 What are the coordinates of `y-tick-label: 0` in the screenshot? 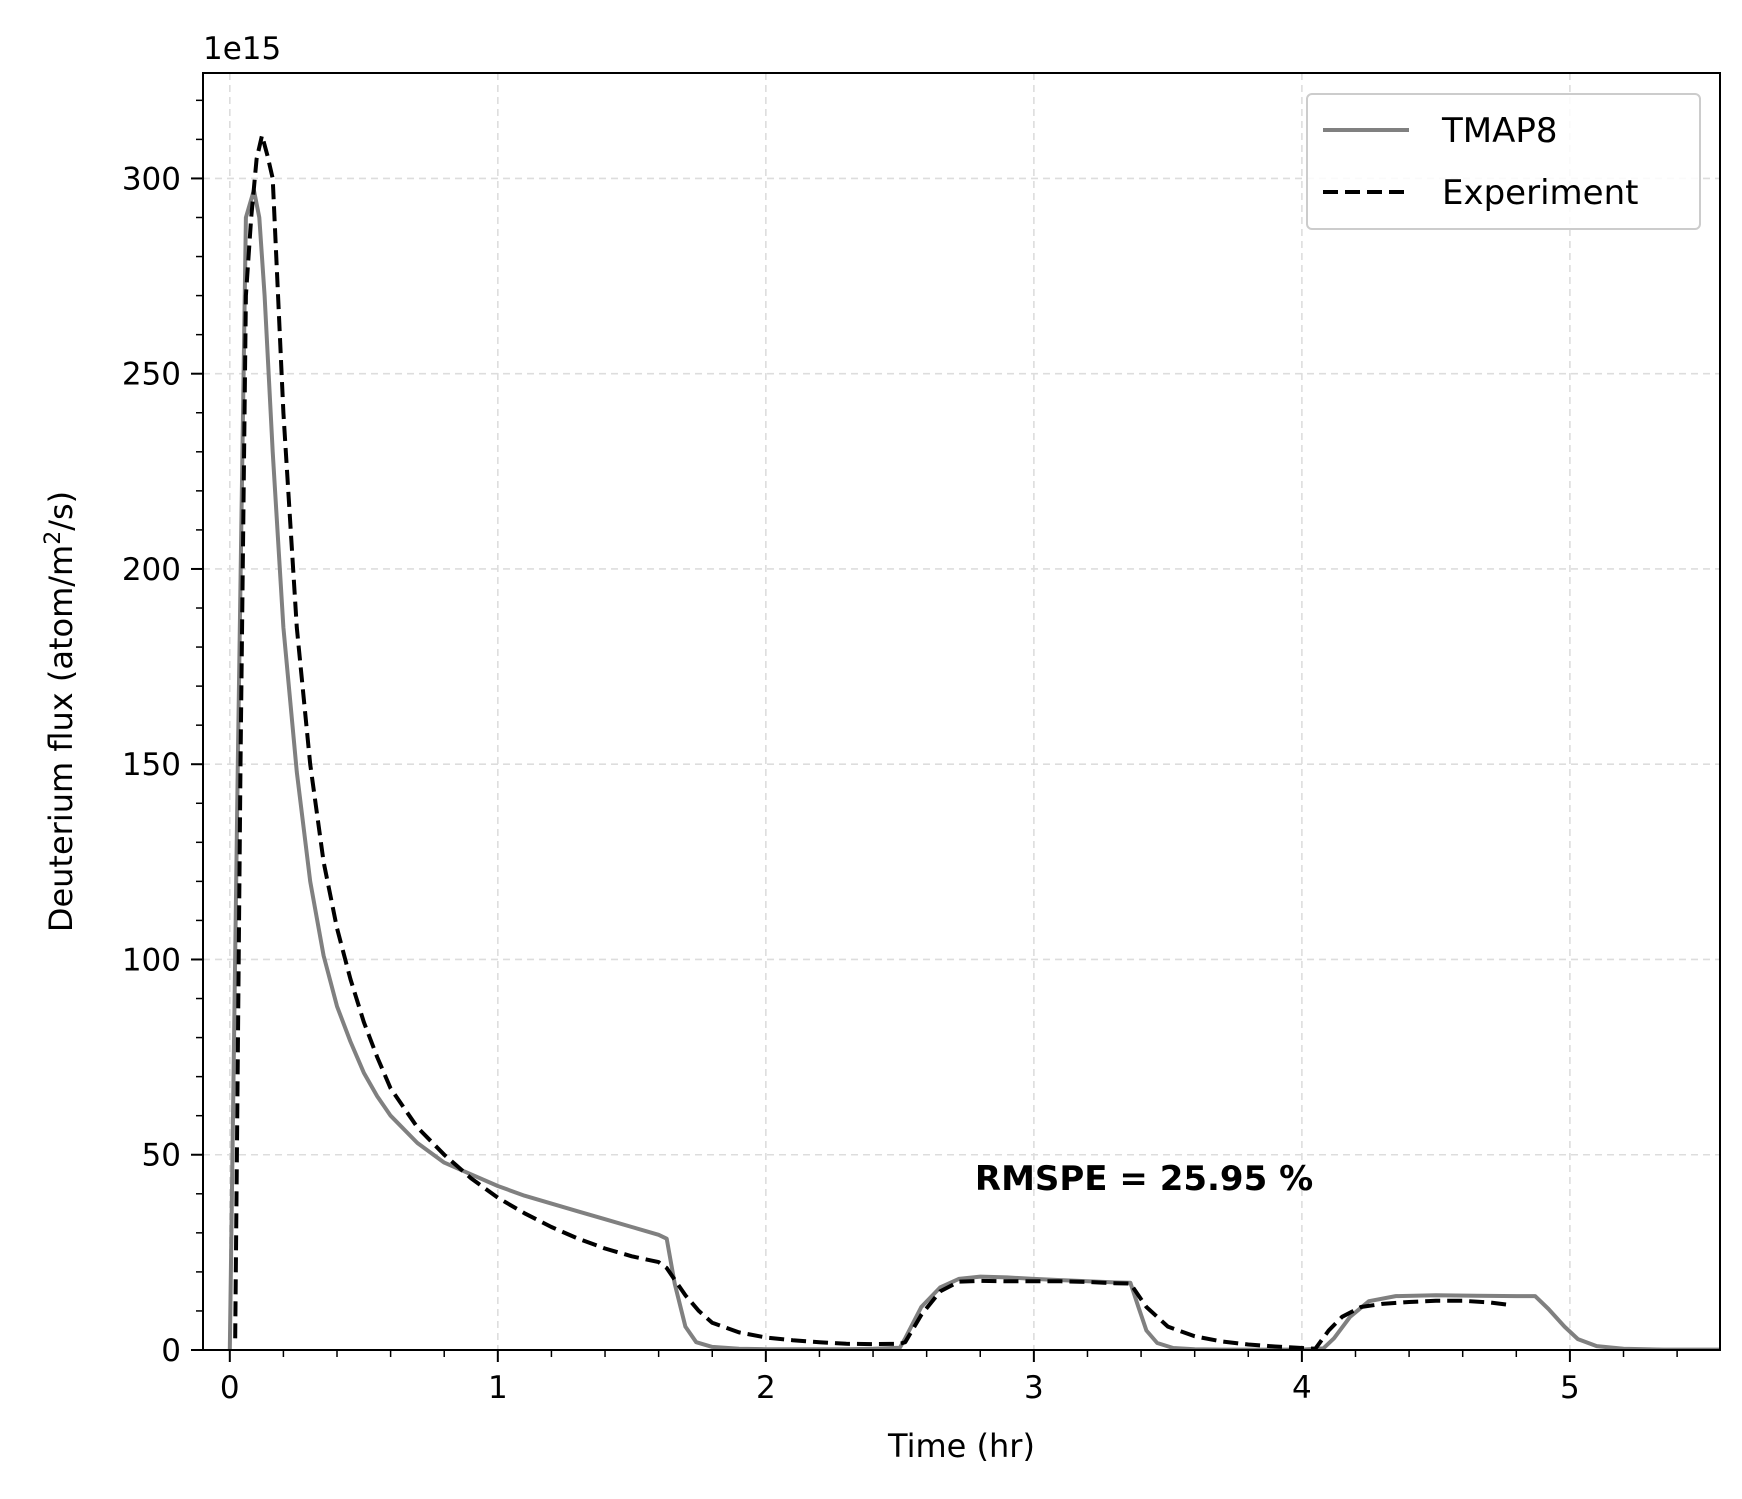 It's located at (171, 1351).